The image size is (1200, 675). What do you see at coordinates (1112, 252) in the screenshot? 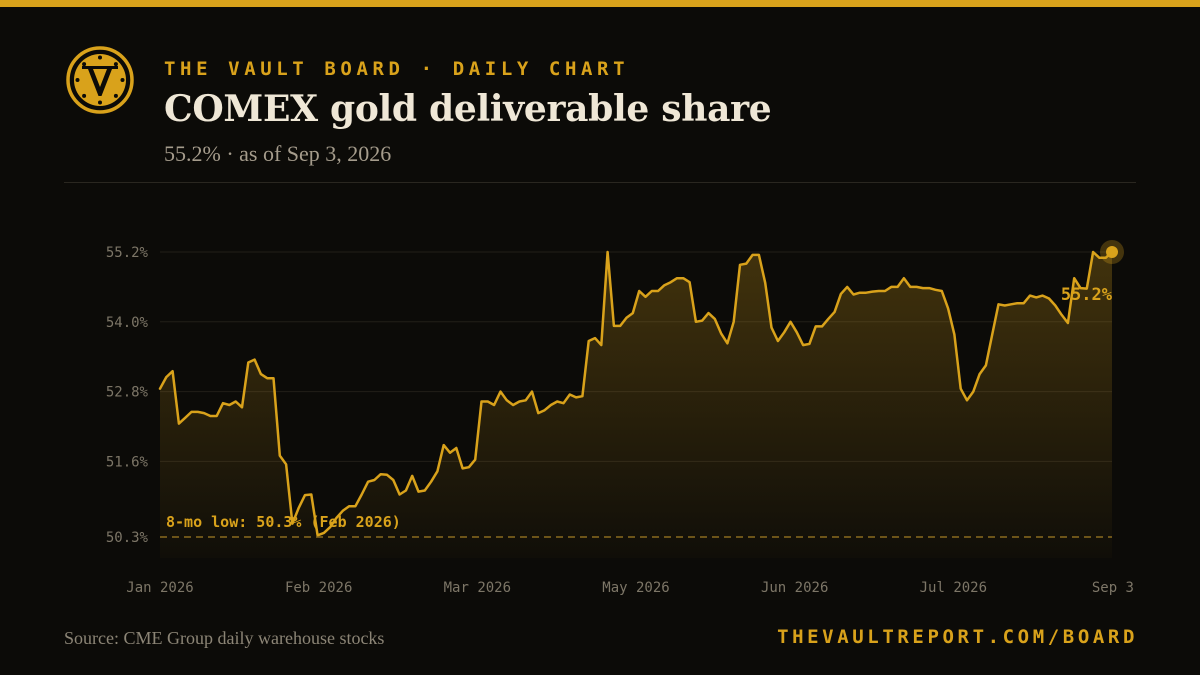
I see `endpoint-marker` at bounding box center [1112, 252].